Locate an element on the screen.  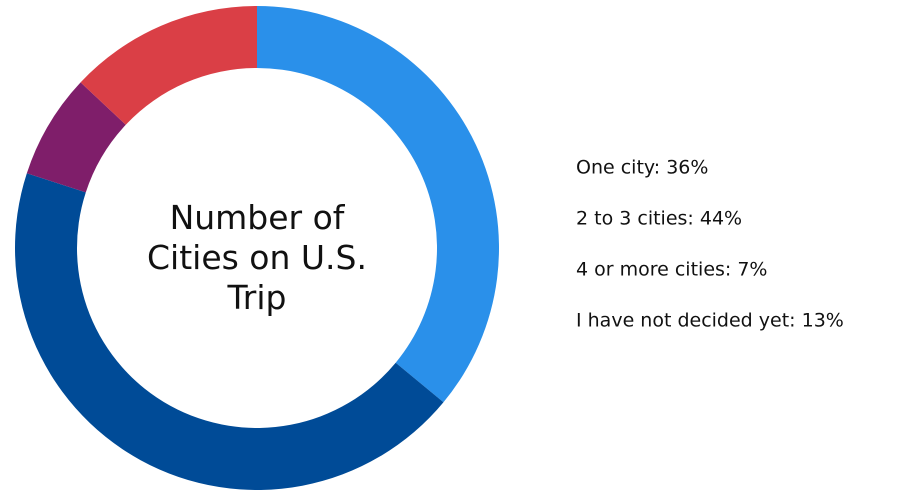
legend-entry: I have not decided yet: 13% is located at coordinates (710, 321).